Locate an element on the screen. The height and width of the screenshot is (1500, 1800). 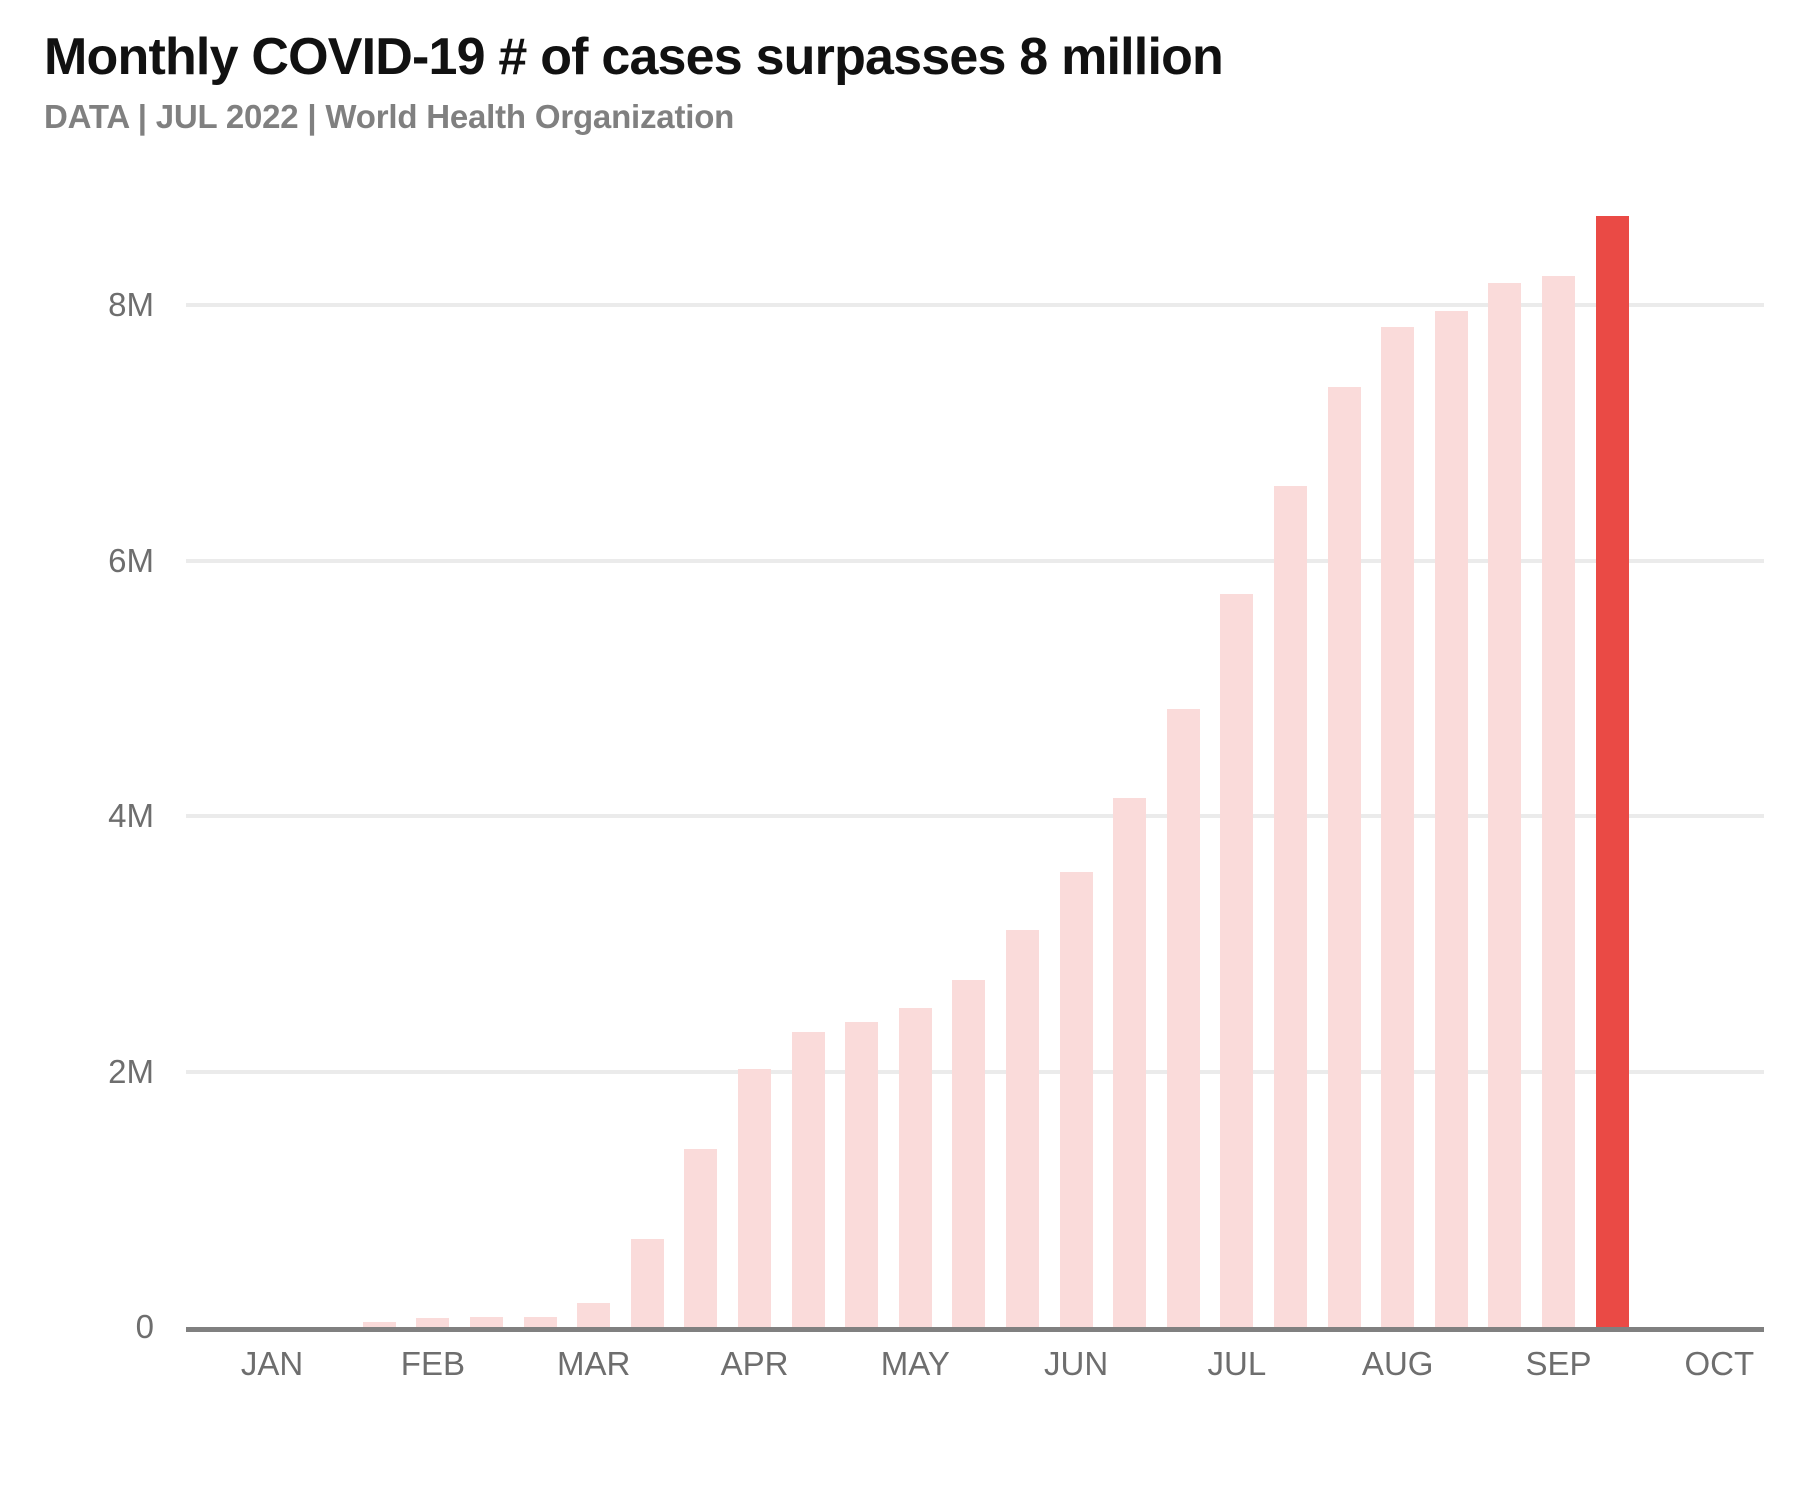
x-axis-tick-label: MAY is located at coordinates (915, 1363).